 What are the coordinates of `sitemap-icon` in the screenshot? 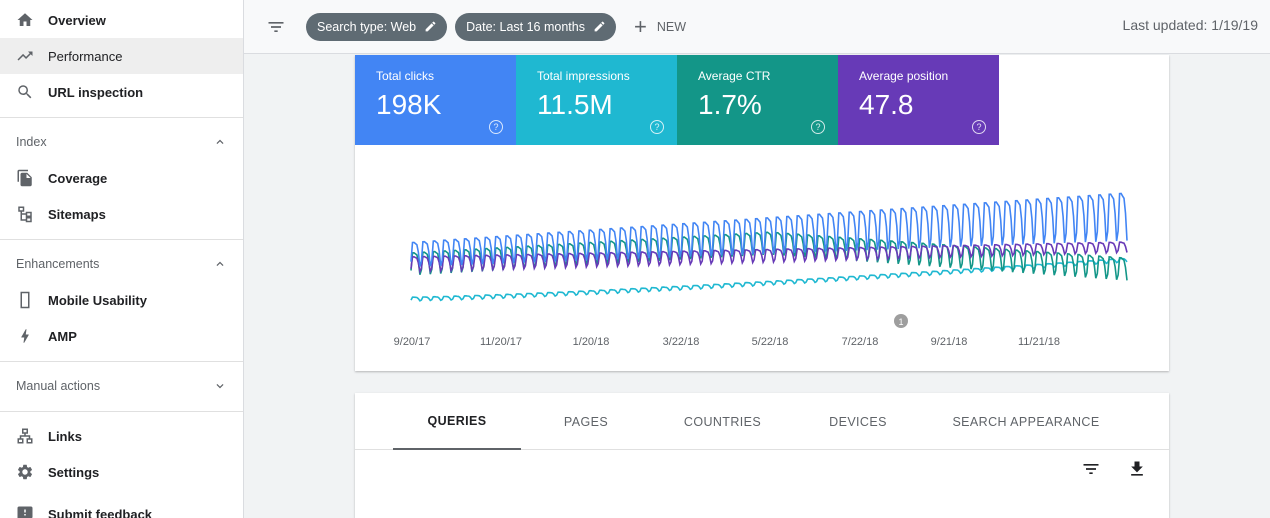 It's located at (25, 214).